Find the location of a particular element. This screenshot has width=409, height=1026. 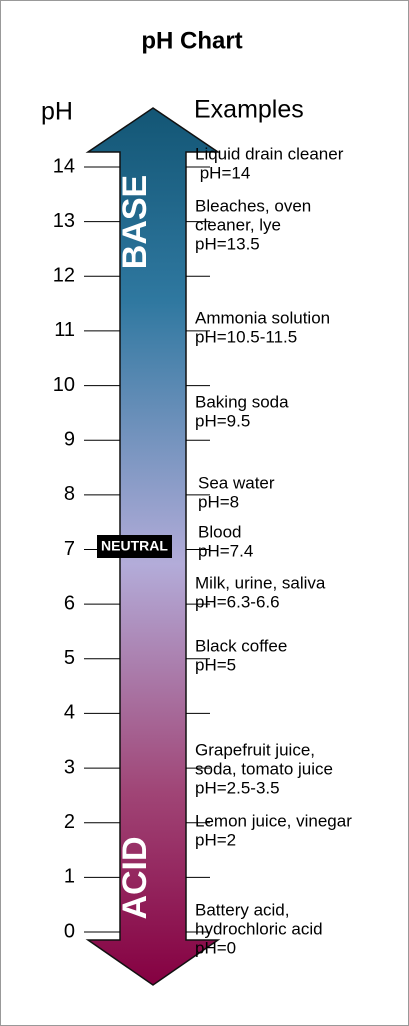

example-line: pH=10.5-11.5 is located at coordinates (246, 336).